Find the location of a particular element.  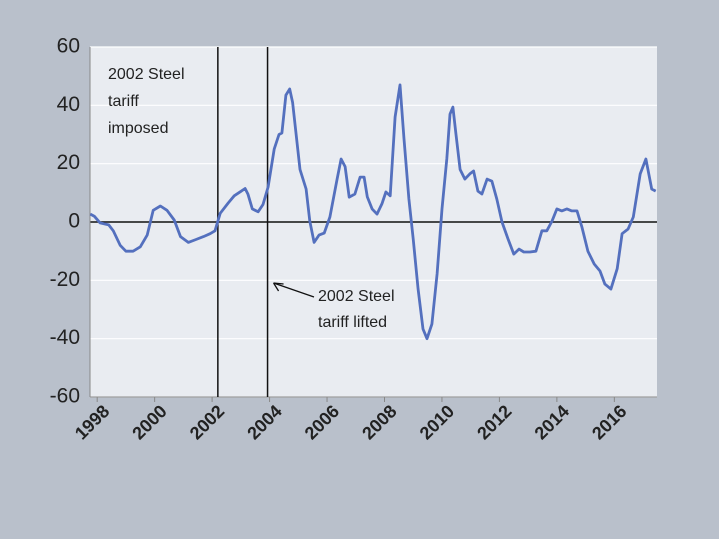

y-tick-label: 0 is located at coordinates (74, 221).